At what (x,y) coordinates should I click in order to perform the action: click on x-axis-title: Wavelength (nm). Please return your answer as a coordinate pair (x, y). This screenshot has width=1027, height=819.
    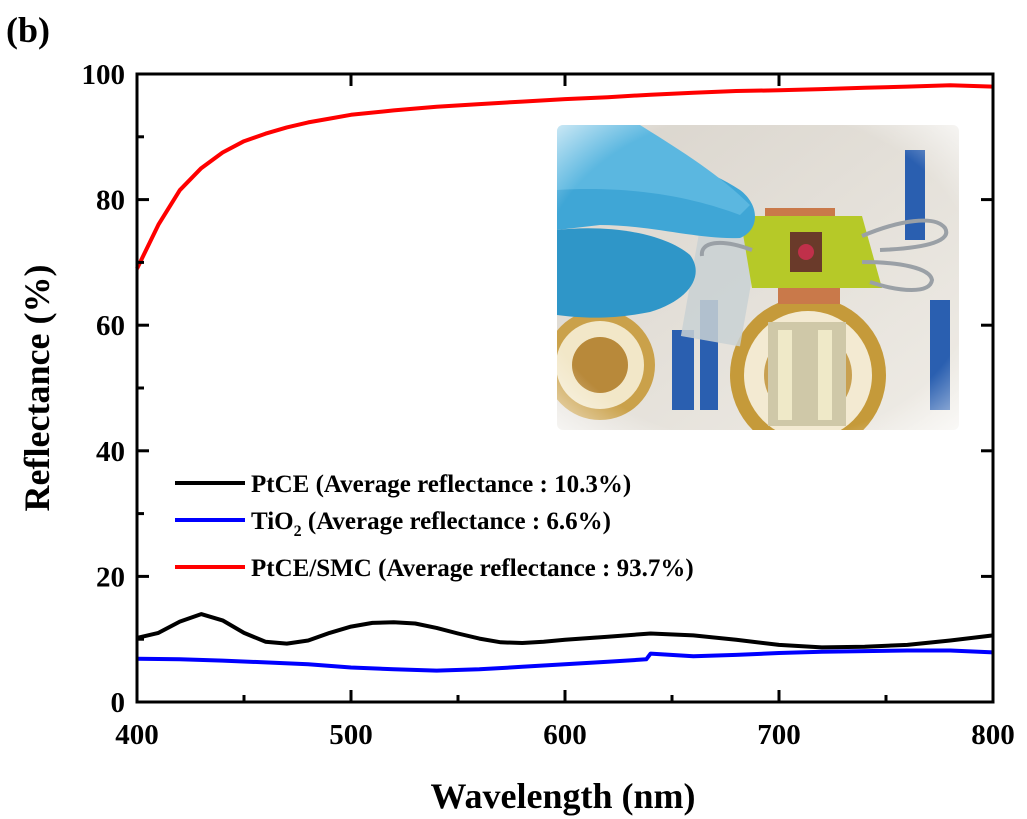
    Looking at the image, I should click on (563, 796).